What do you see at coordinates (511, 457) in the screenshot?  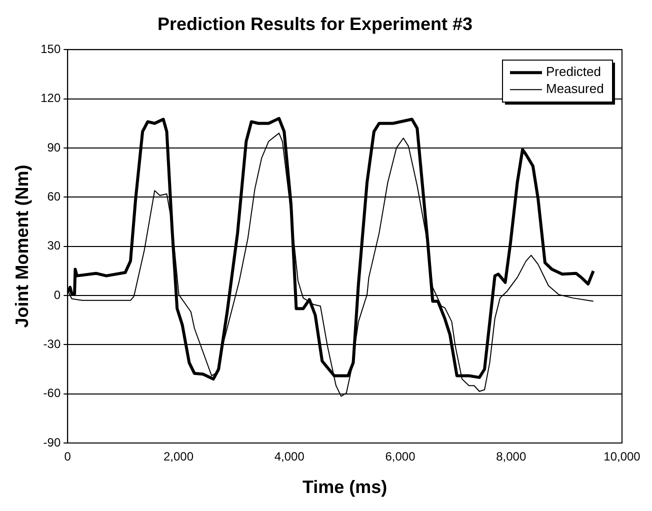 I see `x-tick-label: 8,000` at bounding box center [511, 457].